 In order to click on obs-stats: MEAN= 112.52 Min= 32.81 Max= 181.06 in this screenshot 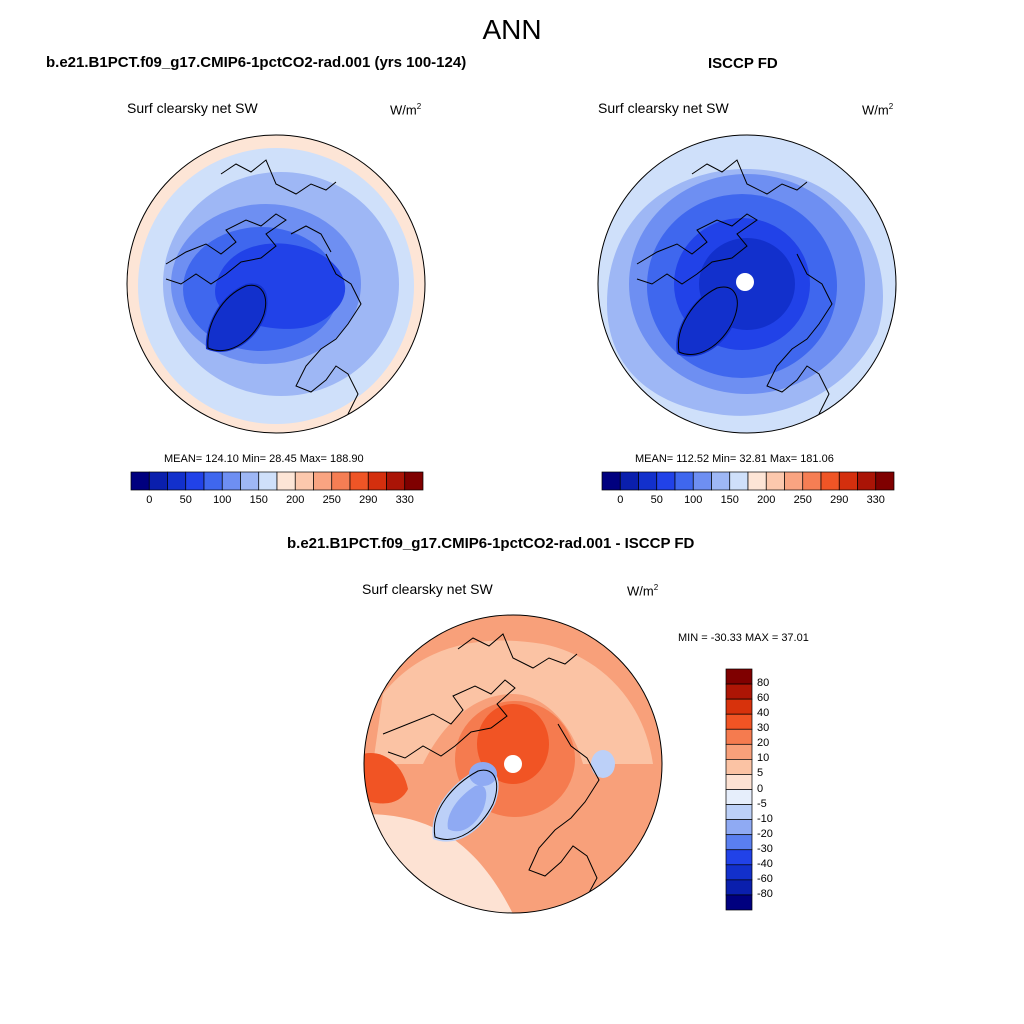, I will do `click(734, 459)`.